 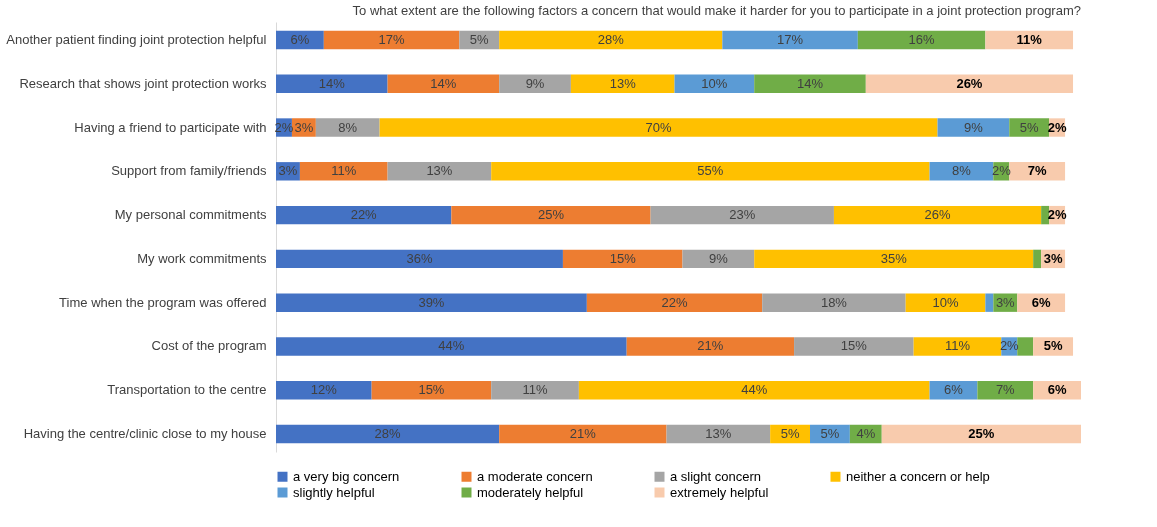 I want to click on y-tick-label: My work commitments, so click(x=202, y=258).